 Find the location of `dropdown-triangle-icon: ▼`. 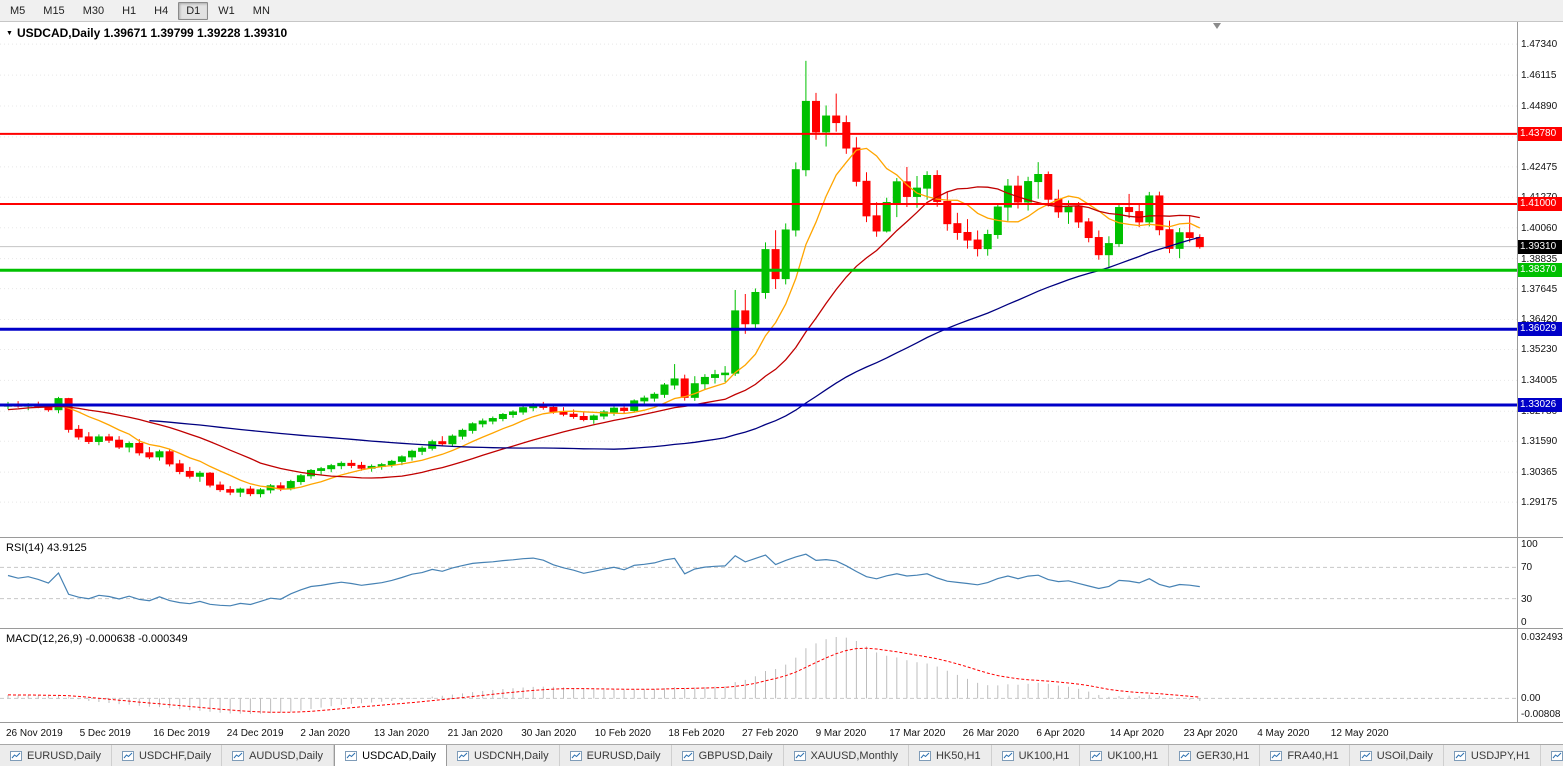

dropdown-triangle-icon: ▼ is located at coordinates (9, 33).